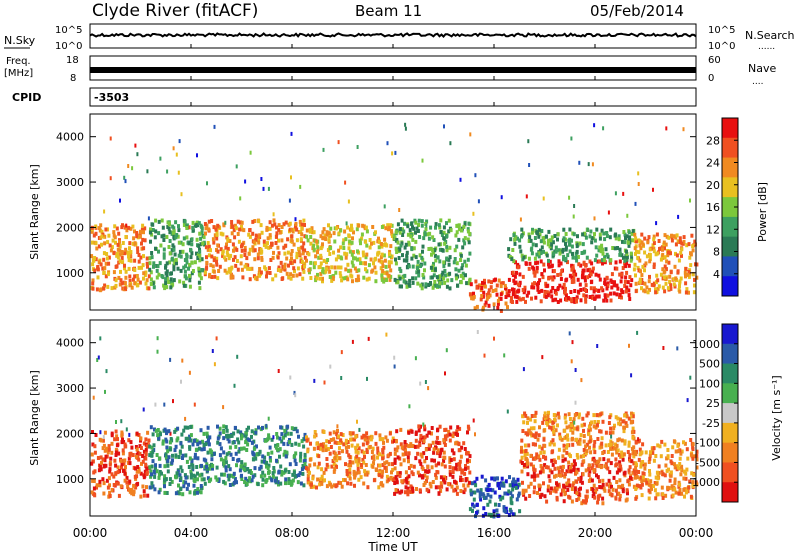  What do you see at coordinates (175, 11) in the screenshot?
I see `station-title: Clyde River (fitACF)` at bounding box center [175, 11].